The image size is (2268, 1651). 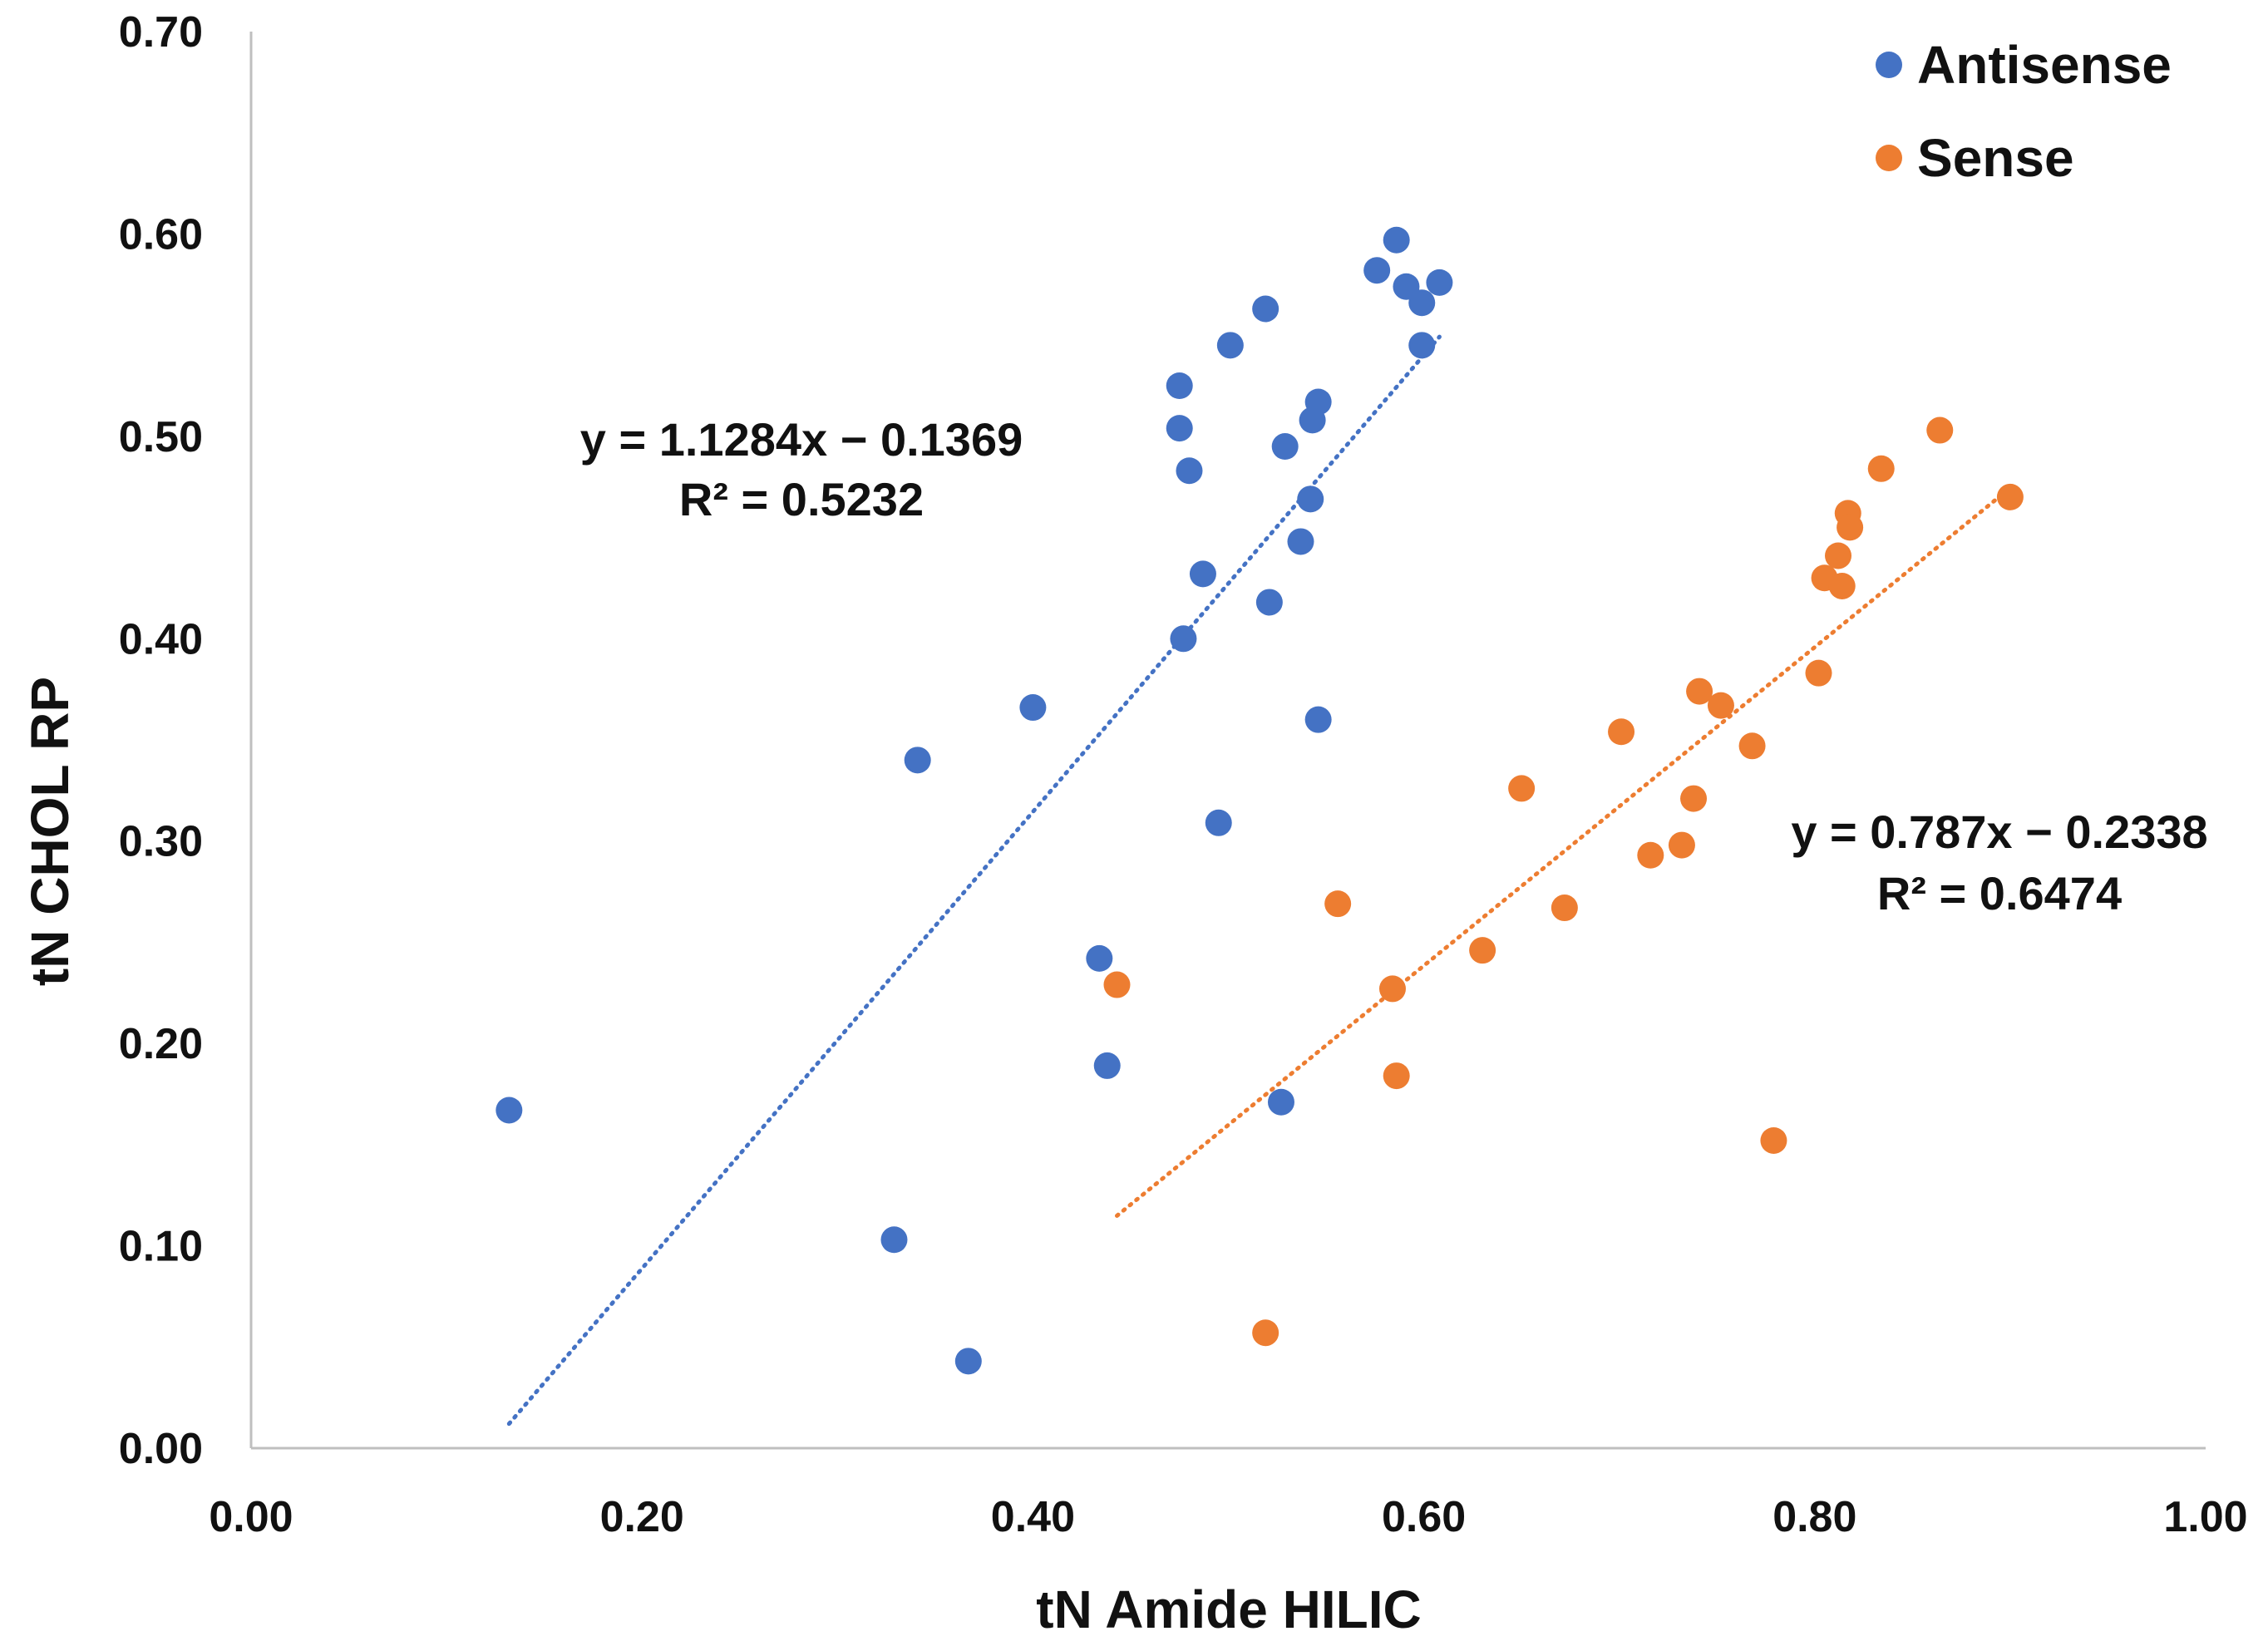 I want to click on r-squared-sense: R² = 0.6474, so click(x=2000, y=893).